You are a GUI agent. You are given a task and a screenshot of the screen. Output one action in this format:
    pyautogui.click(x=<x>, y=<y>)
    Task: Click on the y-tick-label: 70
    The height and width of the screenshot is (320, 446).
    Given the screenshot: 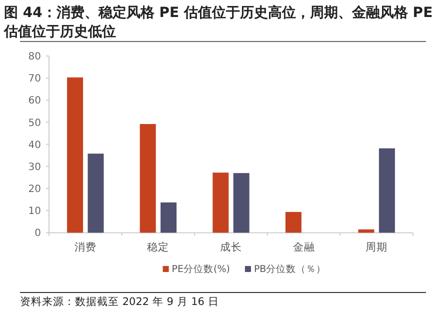 What is the action you would take?
    pyautogui.click(x=34, y=79)
    